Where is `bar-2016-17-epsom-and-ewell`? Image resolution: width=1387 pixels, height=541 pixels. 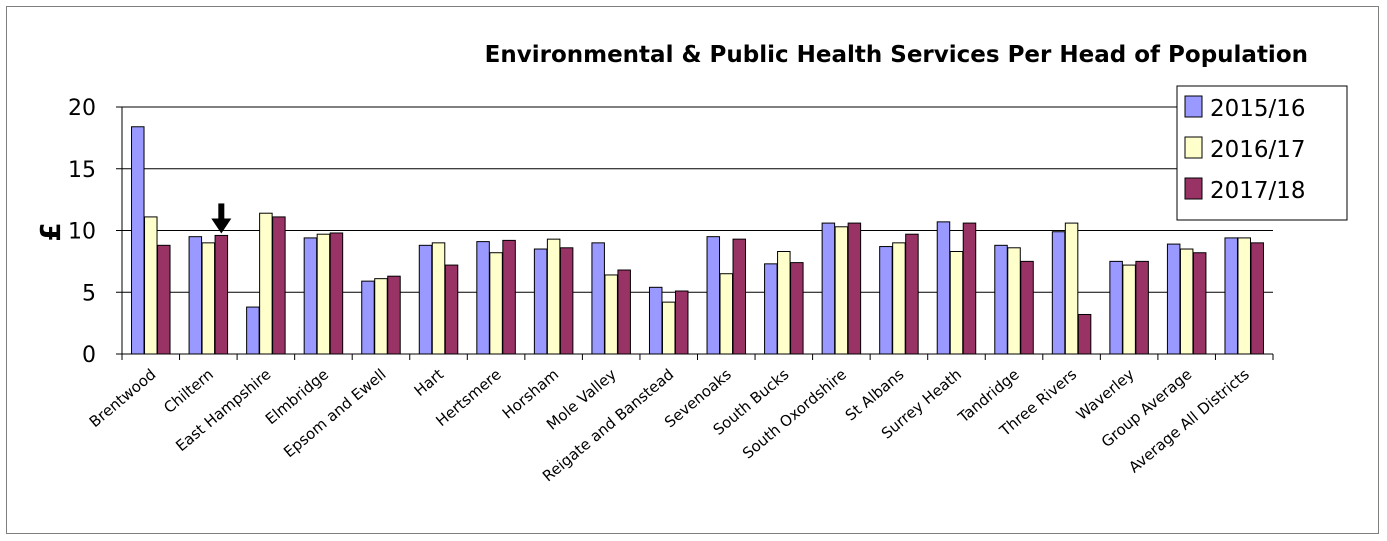 bar-2016-17-epsom-and-ewell is located at coordinates (381, 316).